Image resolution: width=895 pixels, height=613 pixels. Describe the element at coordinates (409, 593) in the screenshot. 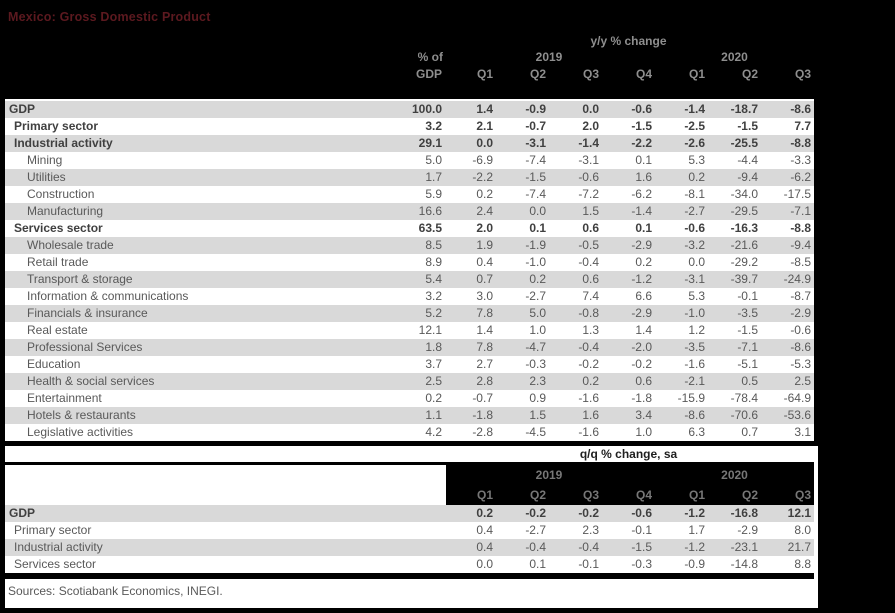

I see `footer-band: Sources: Scotiabank Economics, INEGI.` at that location.